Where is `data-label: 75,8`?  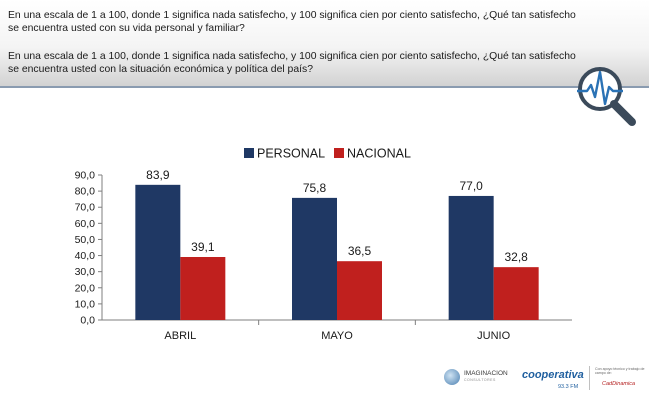 data-label: 75,8 is located at coordinates (315, 188).